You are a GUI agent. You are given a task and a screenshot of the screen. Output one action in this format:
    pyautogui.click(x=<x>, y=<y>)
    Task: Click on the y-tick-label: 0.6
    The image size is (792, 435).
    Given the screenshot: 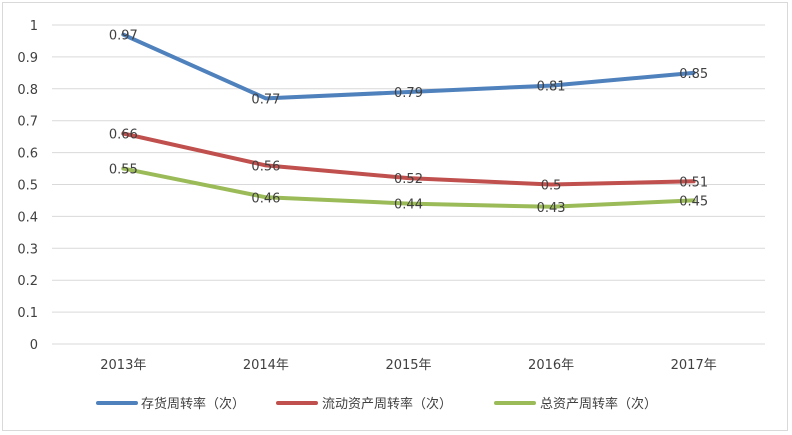 What is the action you would take?
    pyautogui.click(x=27, y=154)
    